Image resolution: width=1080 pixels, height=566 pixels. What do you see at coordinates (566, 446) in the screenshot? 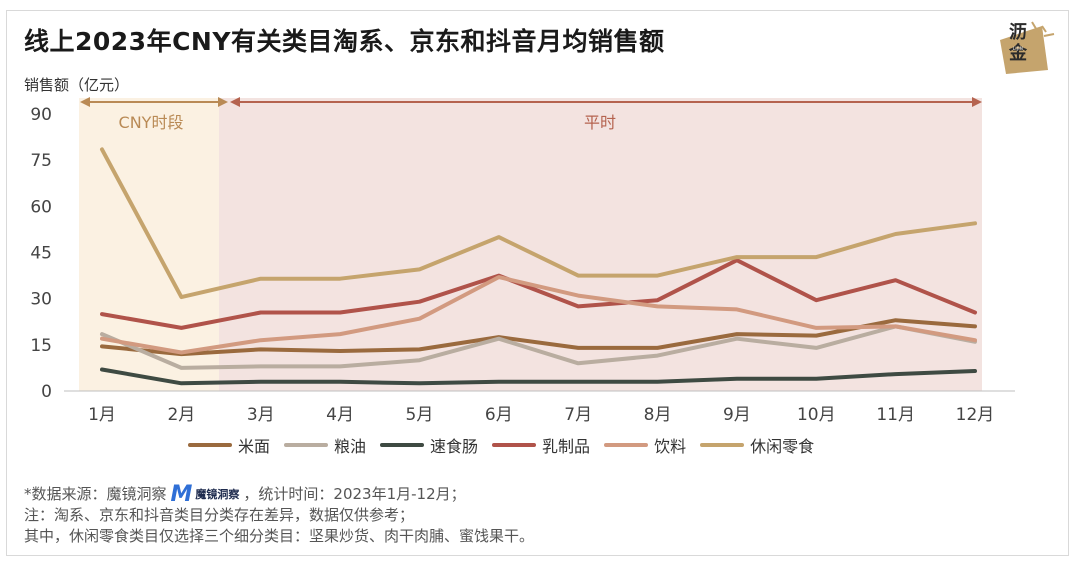
I see `legend-label: 乳制品` at bounding box center [566, 446].